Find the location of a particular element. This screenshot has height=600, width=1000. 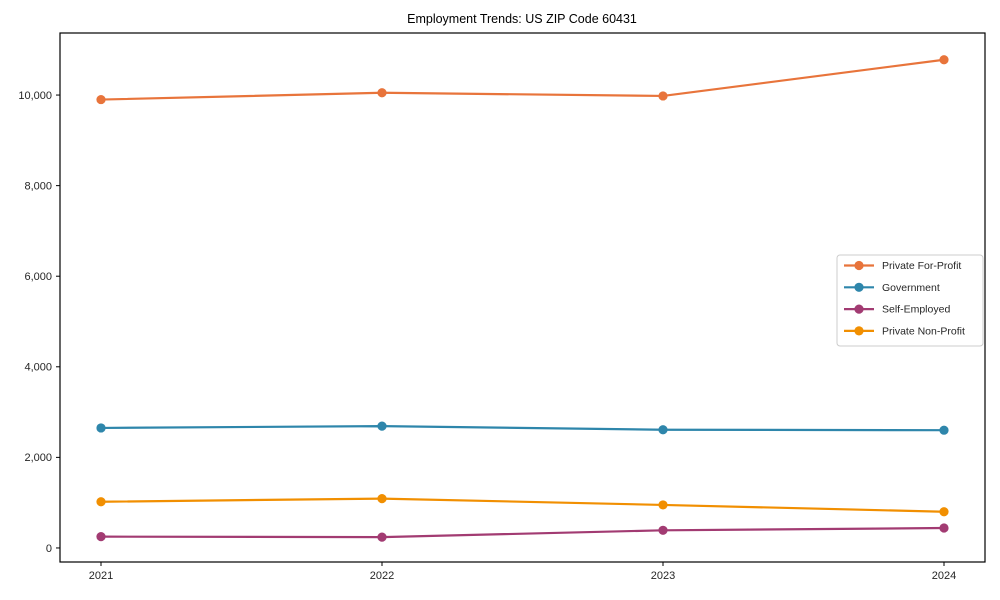

y-axis: 0 2,000 4,000 6,000 8,000 10,000 is located at coordinates (39, 322).